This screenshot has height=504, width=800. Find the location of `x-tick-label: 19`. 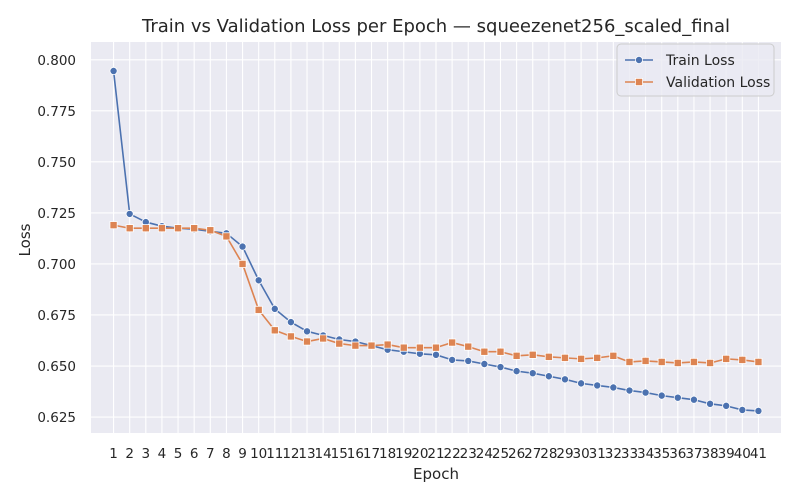

x-tick-label: 19 is located at coordinates (403, 454).